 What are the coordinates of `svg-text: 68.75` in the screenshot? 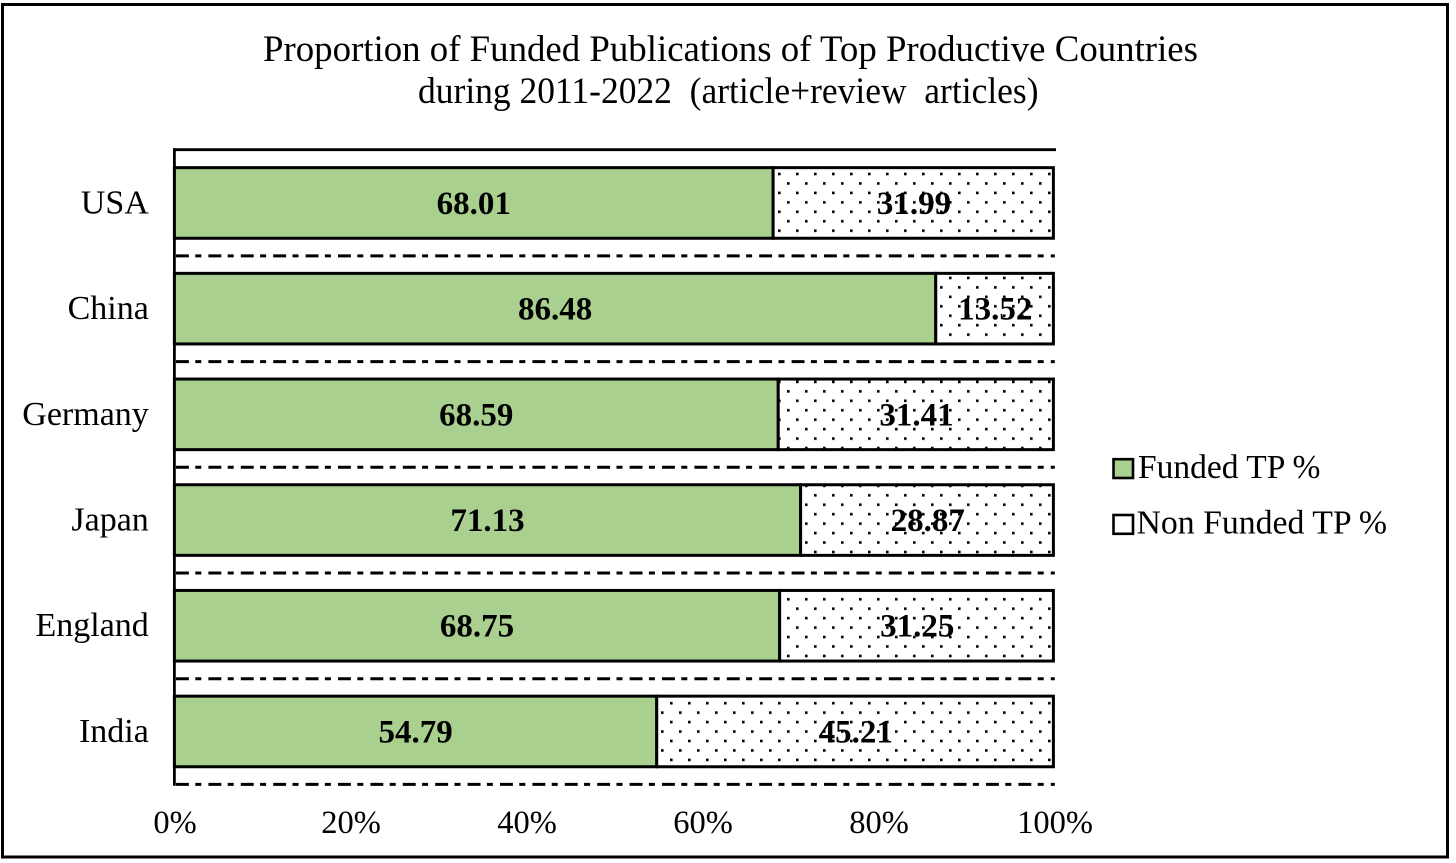 It's located at (477, 627).